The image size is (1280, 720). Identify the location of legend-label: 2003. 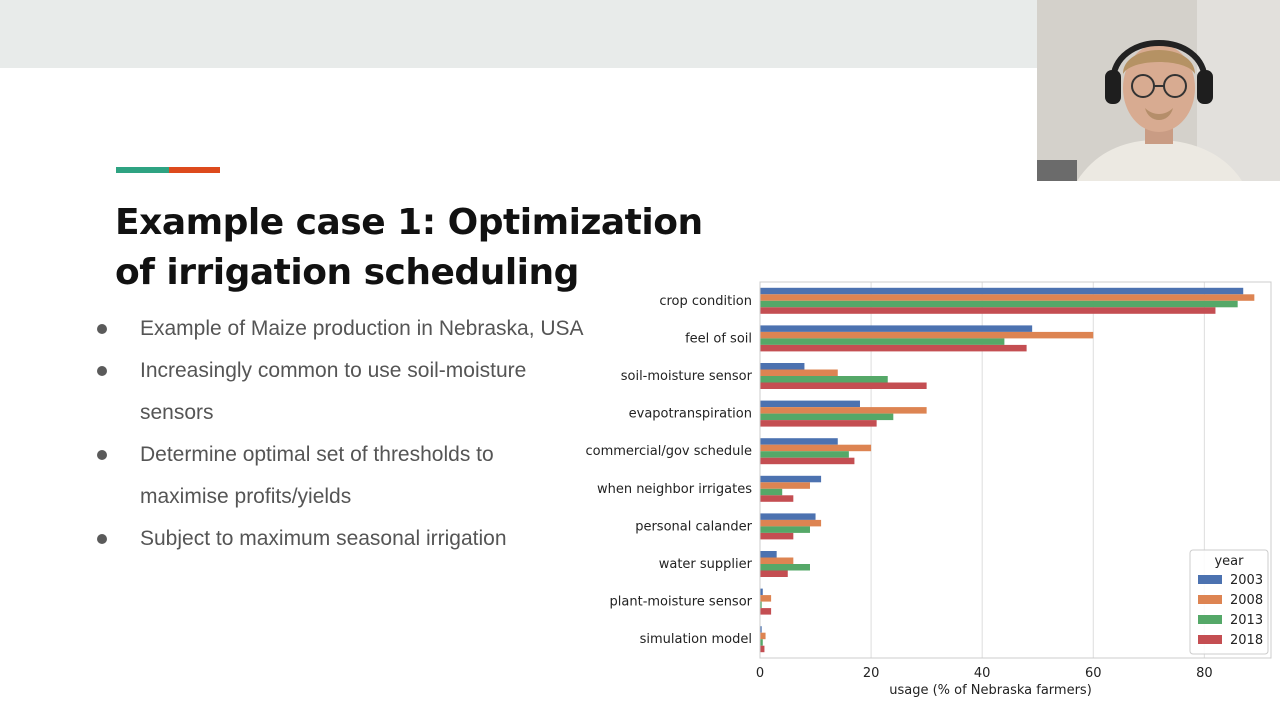
(1246, 580).